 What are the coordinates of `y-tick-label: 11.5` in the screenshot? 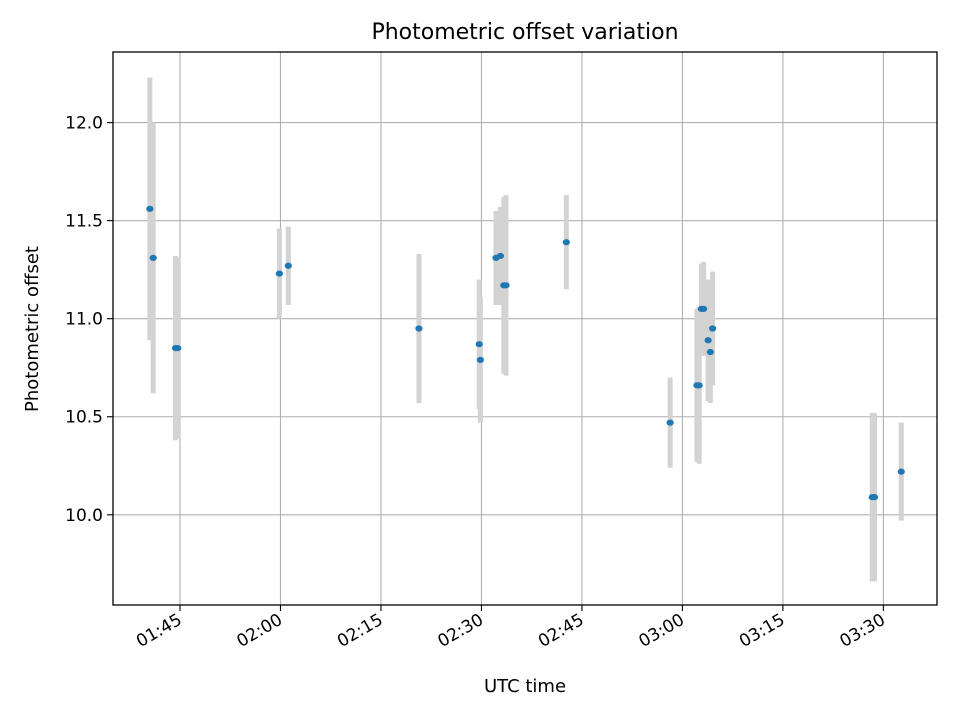 It's located at (84, 222).